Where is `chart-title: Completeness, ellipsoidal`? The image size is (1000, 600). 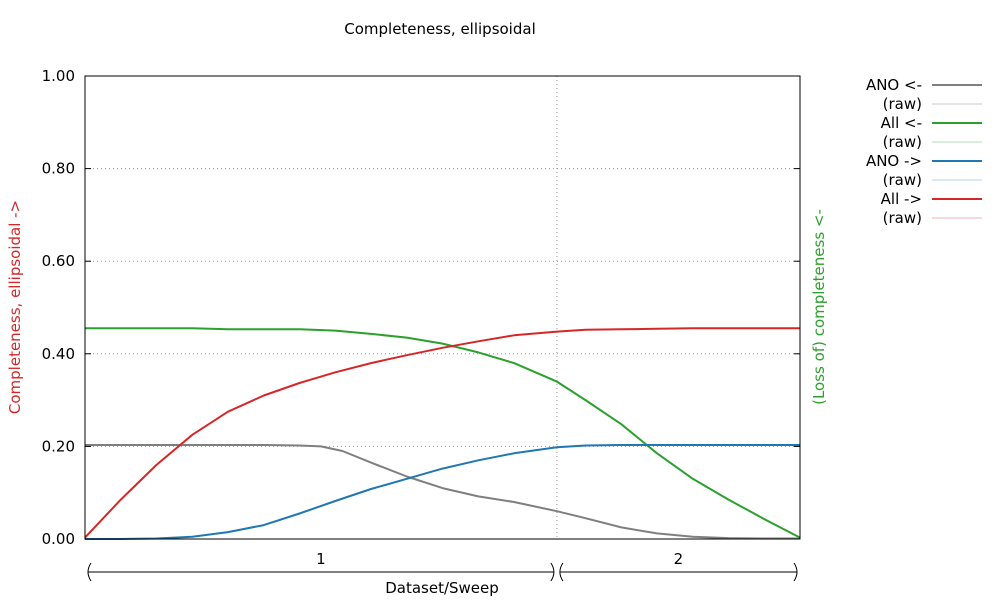 chart-title: Completeness, ellipsoidal is located at coordinates (439, 29).